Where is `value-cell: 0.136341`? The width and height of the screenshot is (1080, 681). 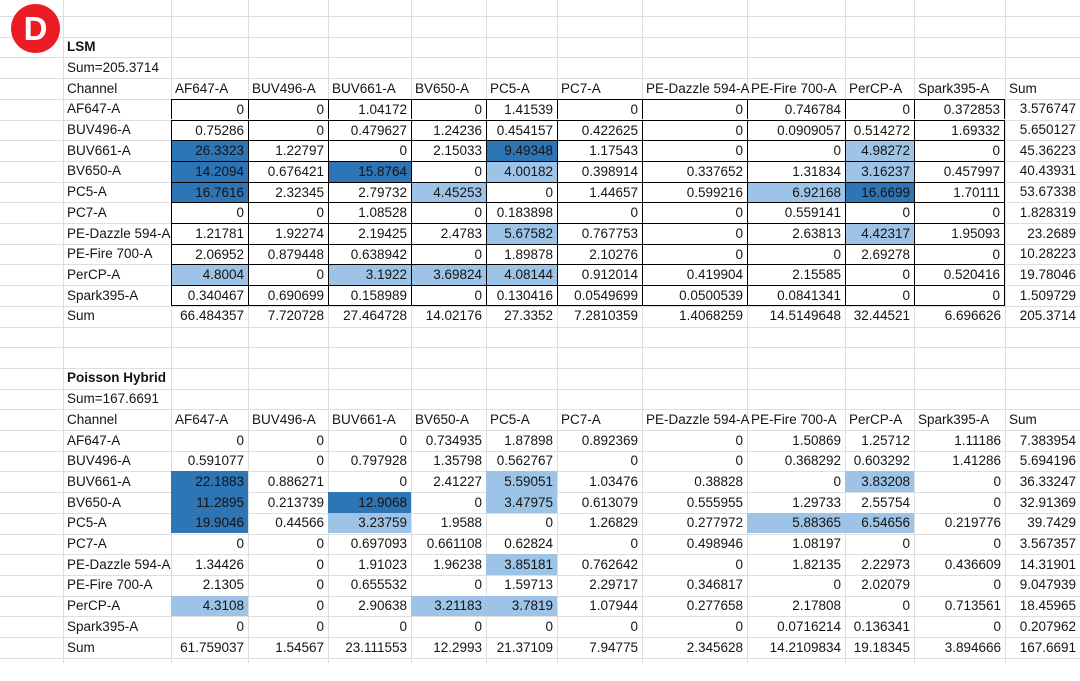 value-cell: 0.136341 is located at coordinates (881, 626).